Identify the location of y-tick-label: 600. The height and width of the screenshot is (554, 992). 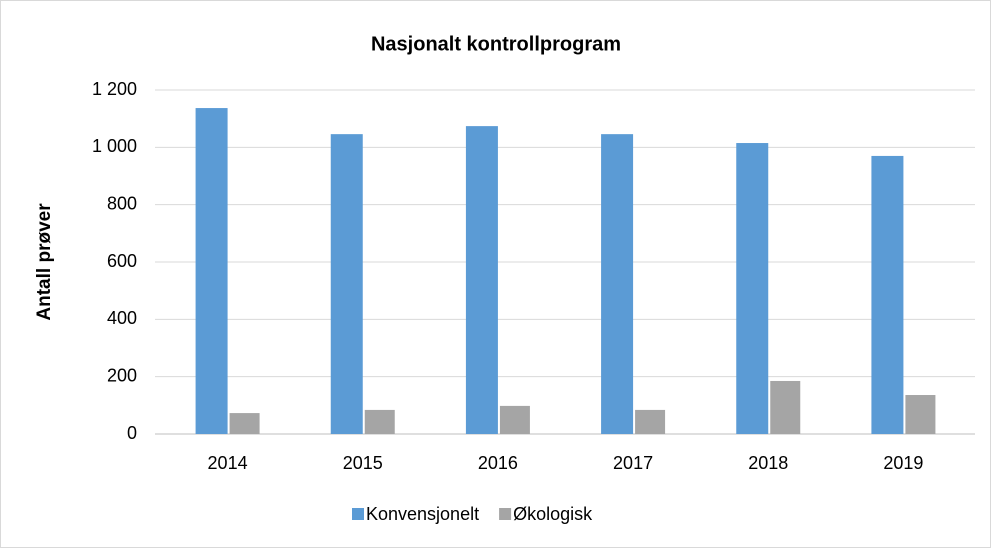
(122, 261).